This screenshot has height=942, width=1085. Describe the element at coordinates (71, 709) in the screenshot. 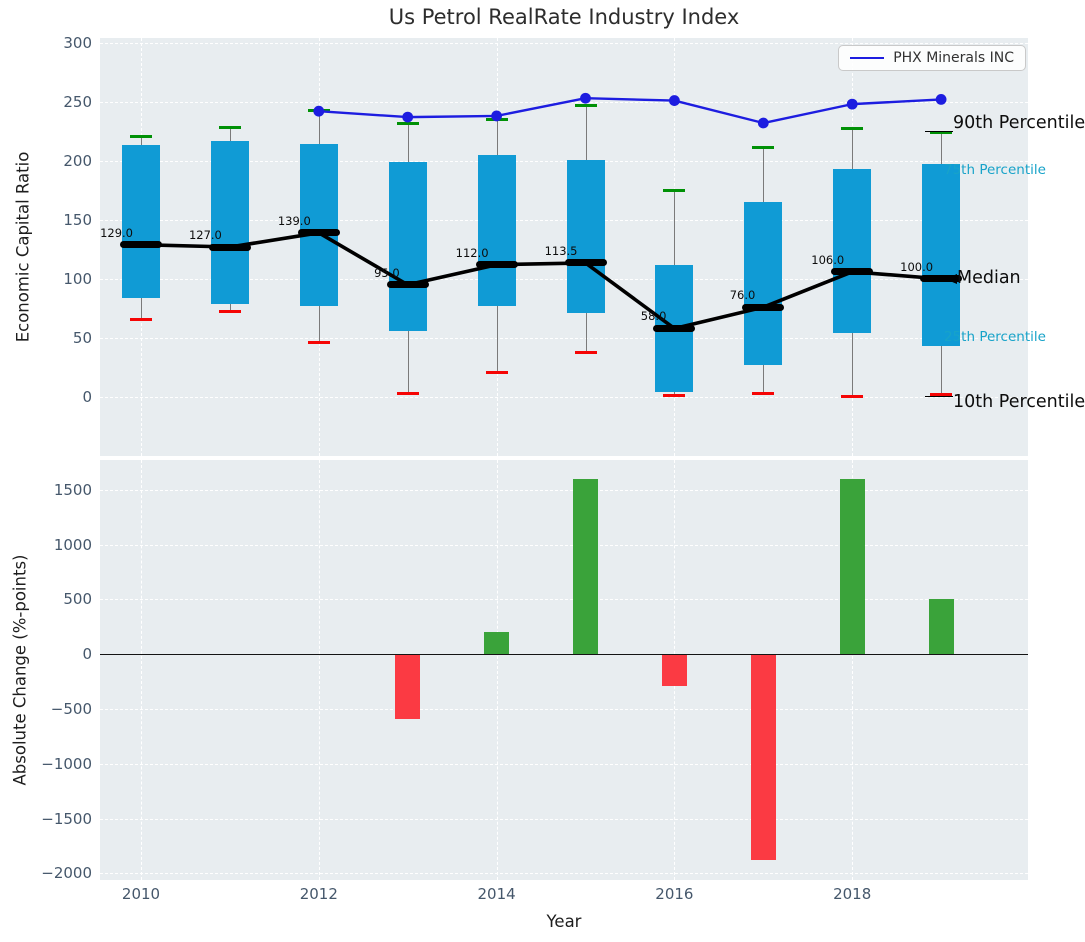

I see `y-tick-label: −500` at that location.